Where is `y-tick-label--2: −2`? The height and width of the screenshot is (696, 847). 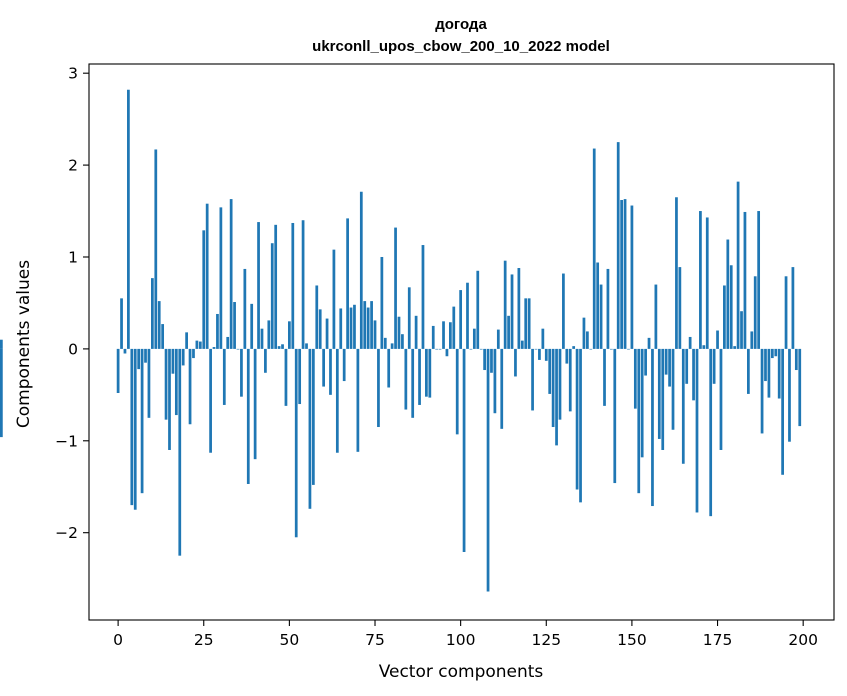 y-tick-label--2: −2 is located at coordinates (66, 533).